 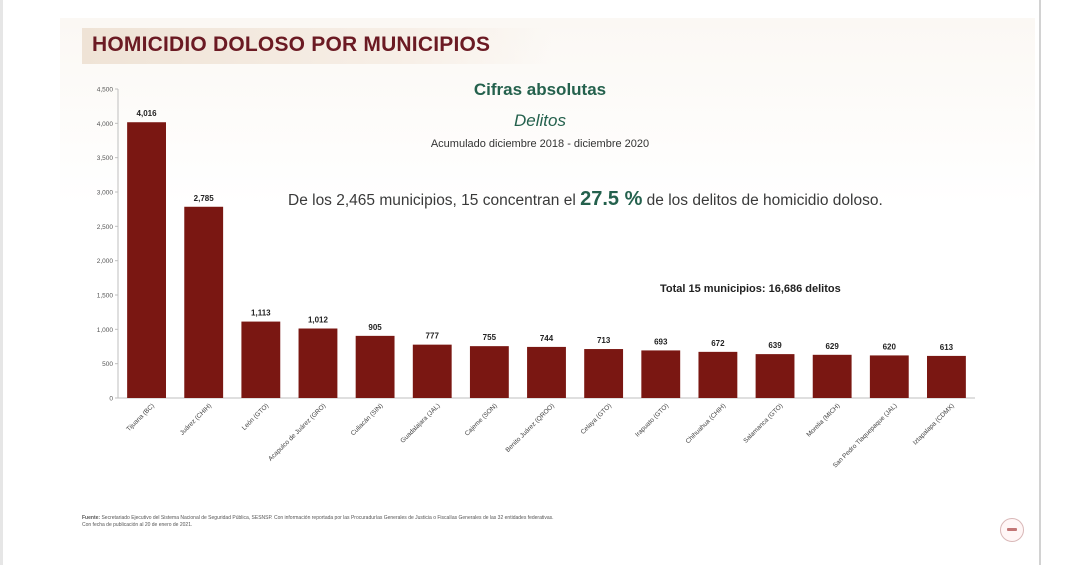 What do you see at coordinates (947, 347) in the screenshot?
I see `bar-value-label: 613` at bounding box center [947, 347].